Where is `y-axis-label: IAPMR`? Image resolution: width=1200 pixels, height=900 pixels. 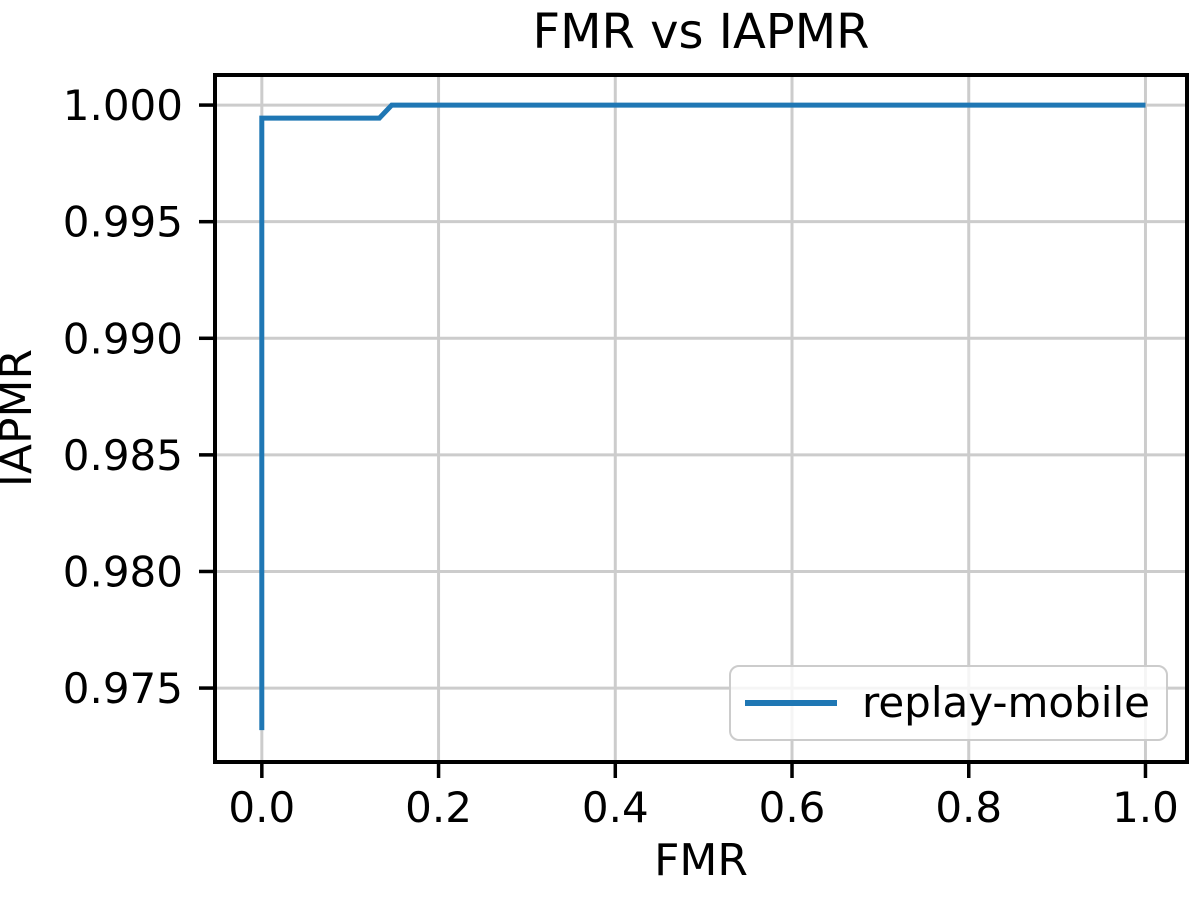 y-axis-label: IAPMR is located at coordinates (21, 418).